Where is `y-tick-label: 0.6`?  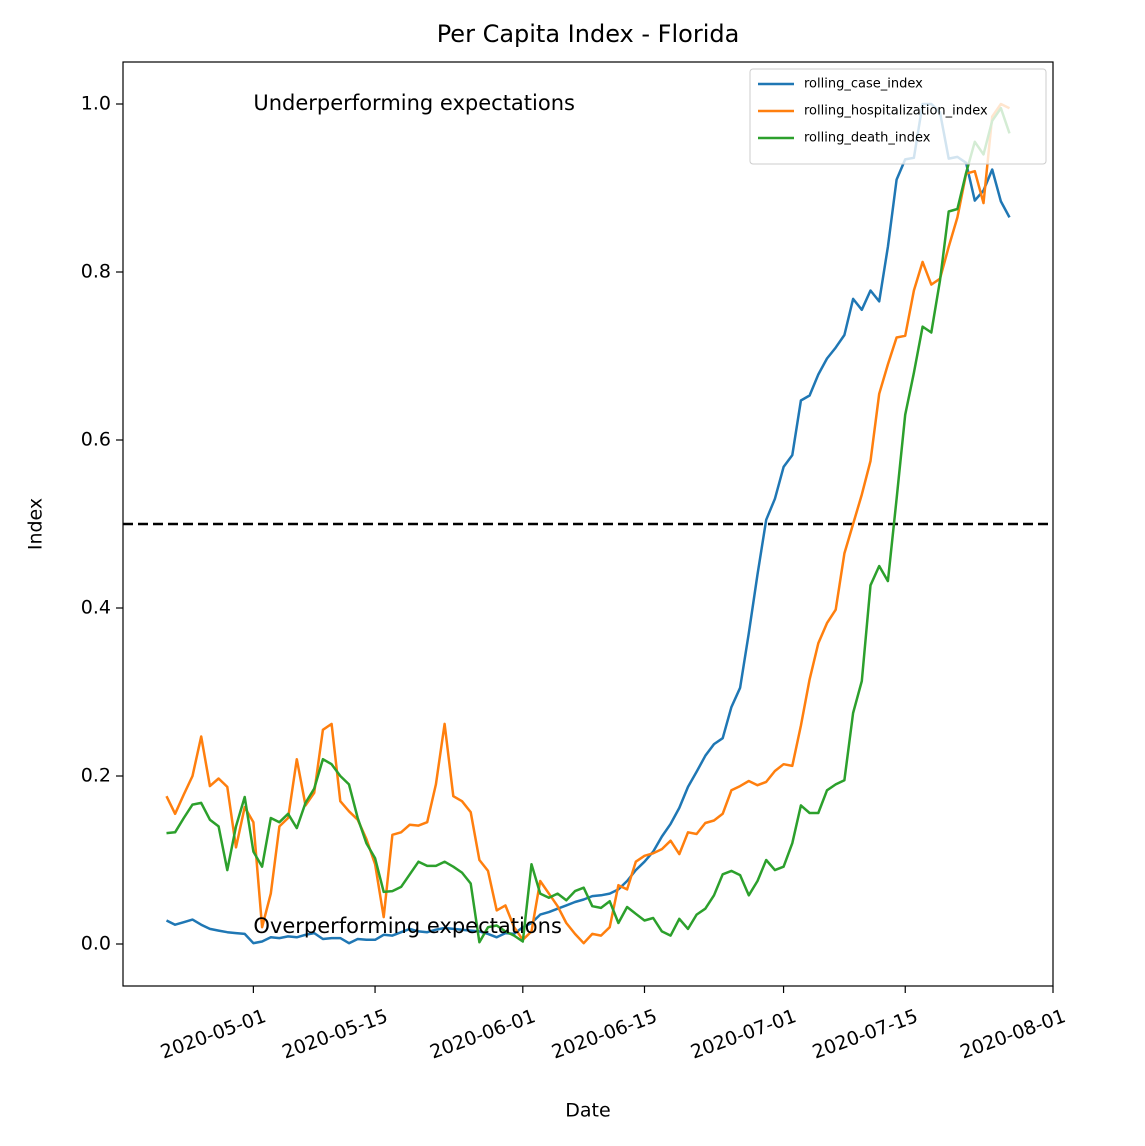 y-tick-label: 0.6 is located at coordinates (96, 440).